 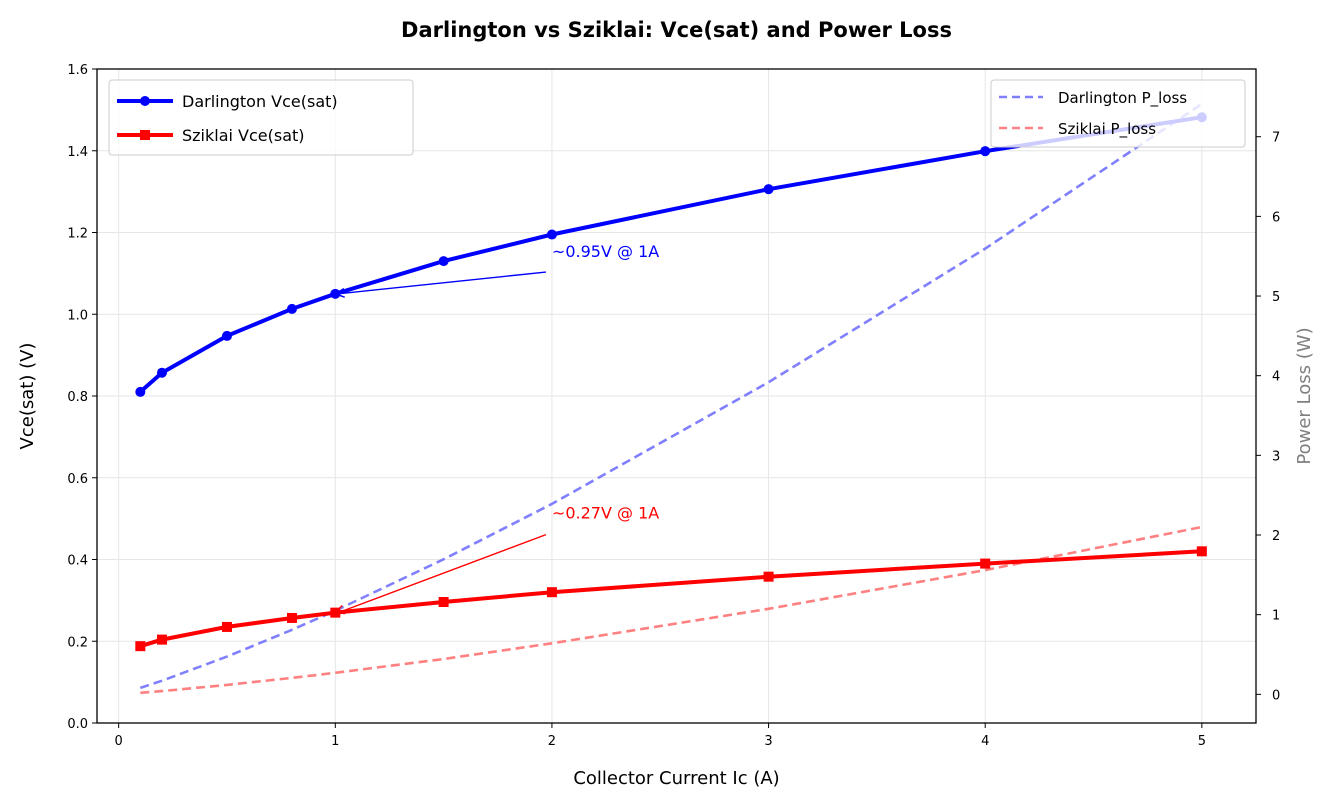 I want to click on x-tick-label: 2, so click(x=552, y=741).